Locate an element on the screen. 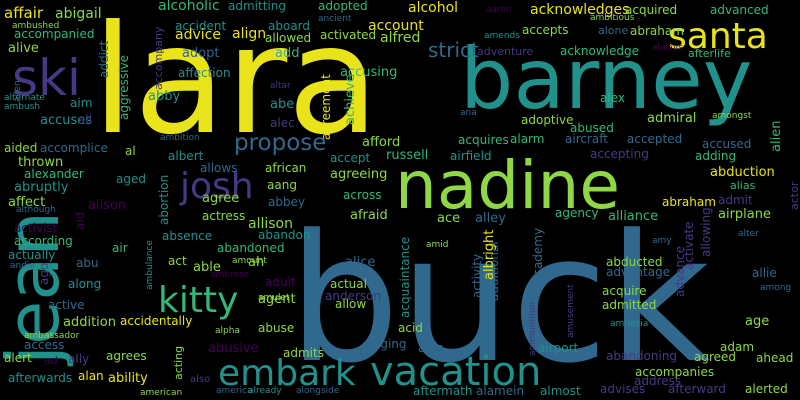 This screenshot has width=800, height=400. word-alcohol: alcohol is located at coordinates (433, 8).